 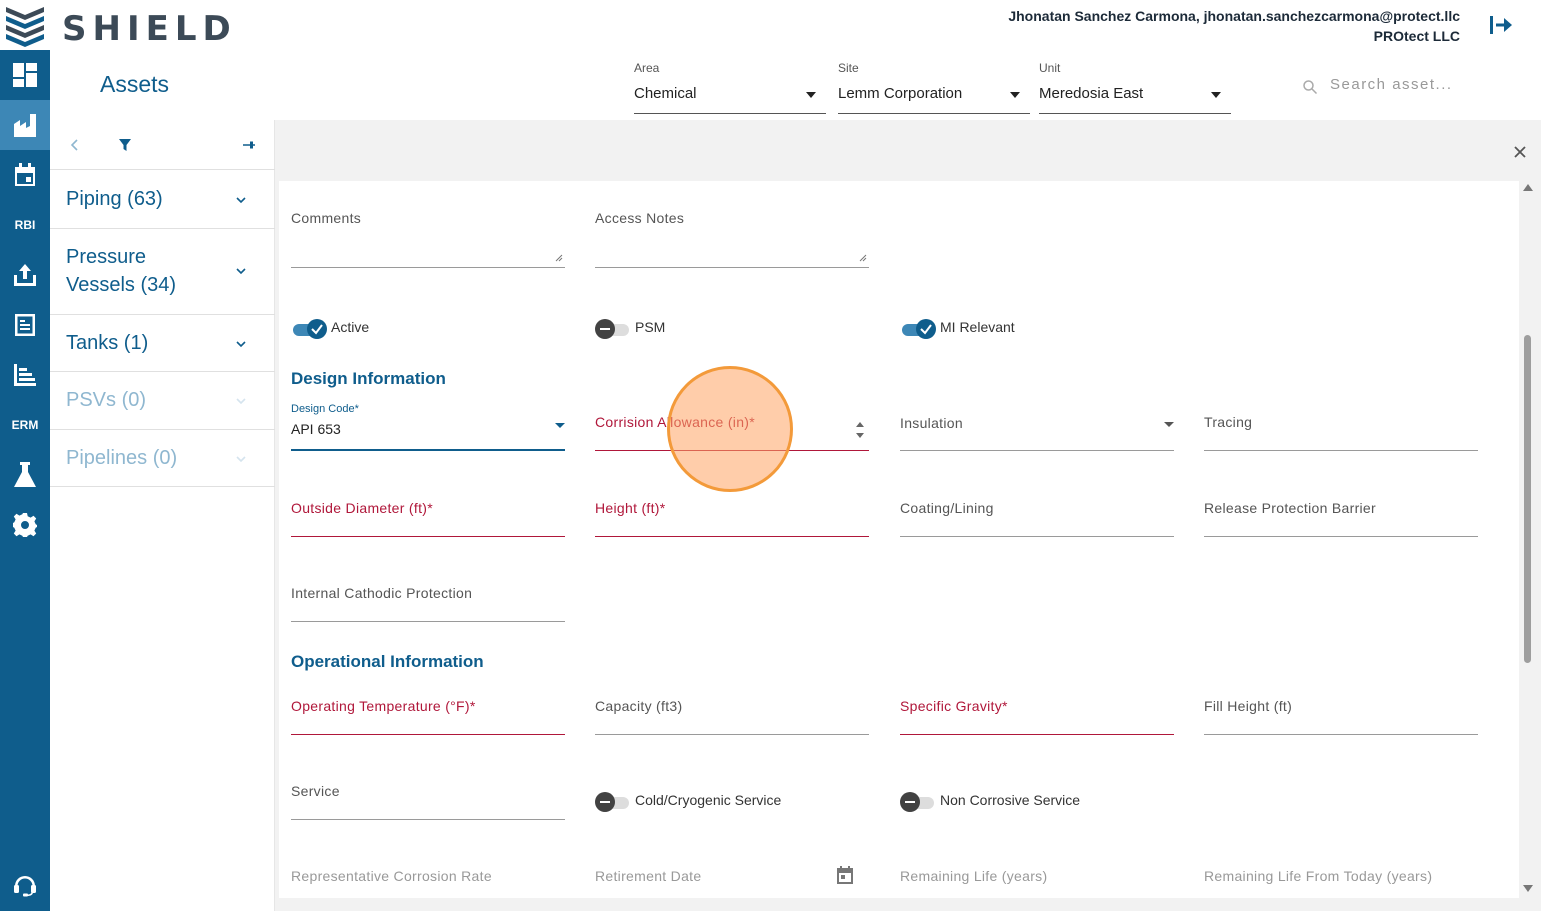 What do you see at coordinates (428, 267) in the screenshot?
I see `comments-underline` at bounding box center [428, 267].